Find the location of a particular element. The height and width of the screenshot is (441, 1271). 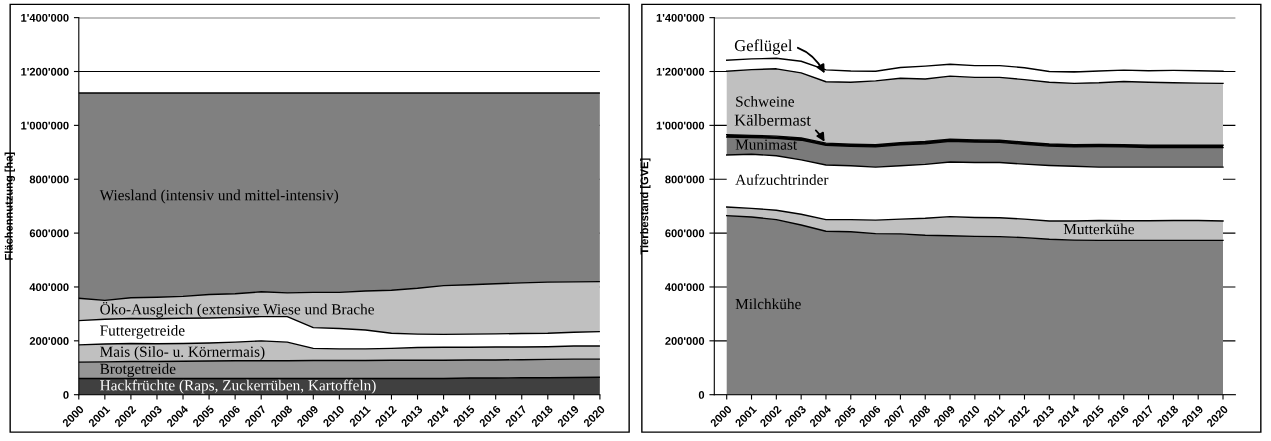

series-label: Geflügel is located at coordinates (763, 47).